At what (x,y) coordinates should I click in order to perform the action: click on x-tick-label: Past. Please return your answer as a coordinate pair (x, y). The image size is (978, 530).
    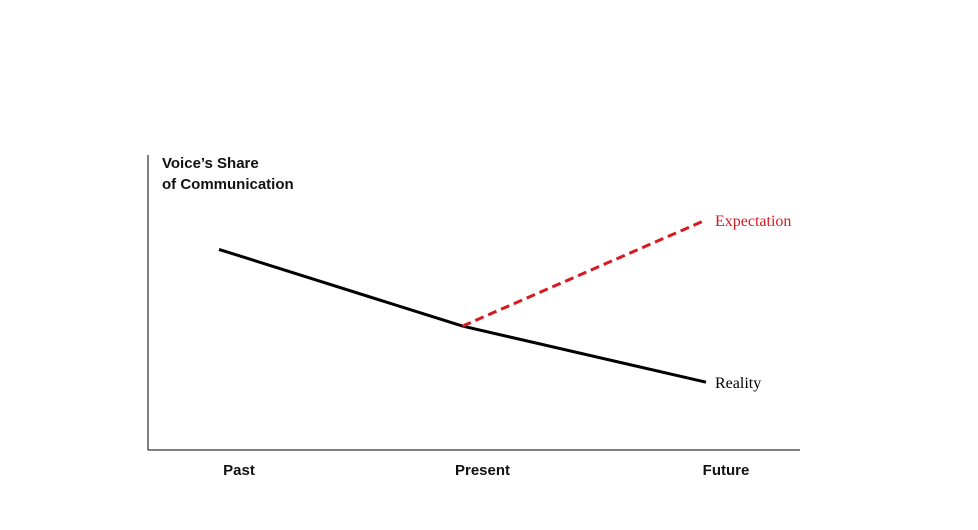
    Looking at the image, I should click on (239, 470).